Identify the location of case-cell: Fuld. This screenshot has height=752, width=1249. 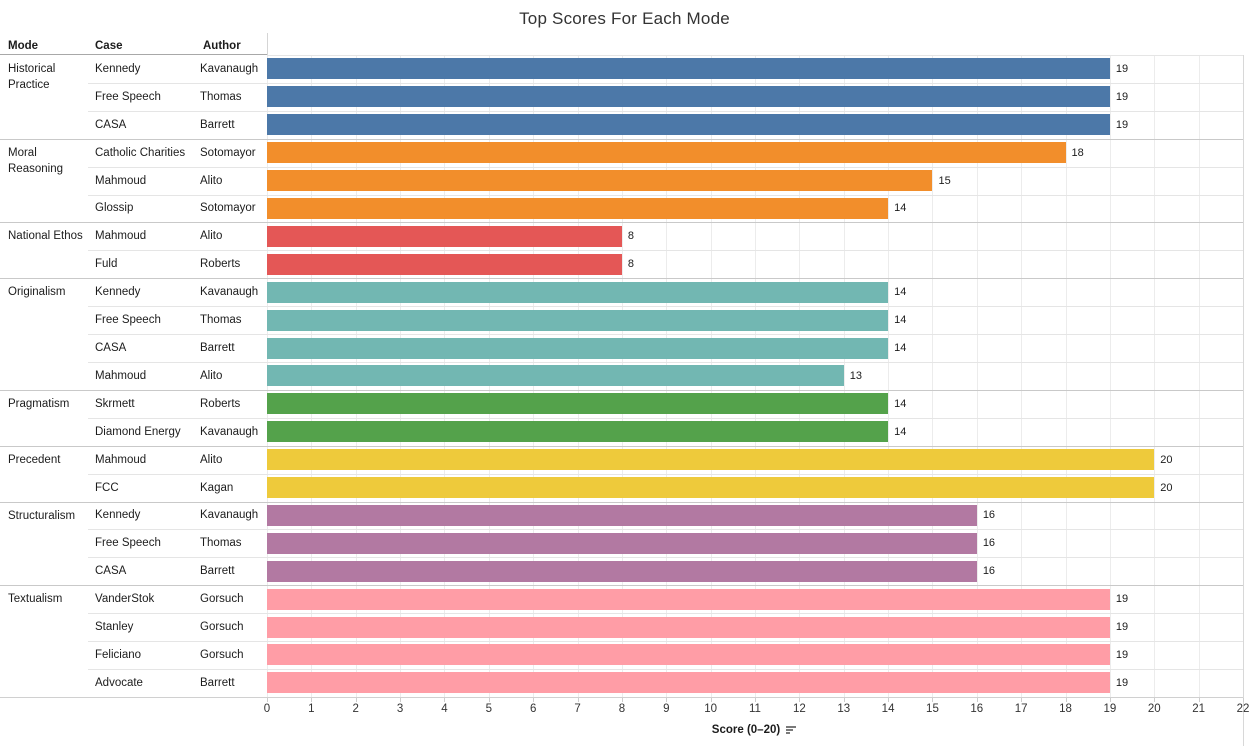
(106, 264).